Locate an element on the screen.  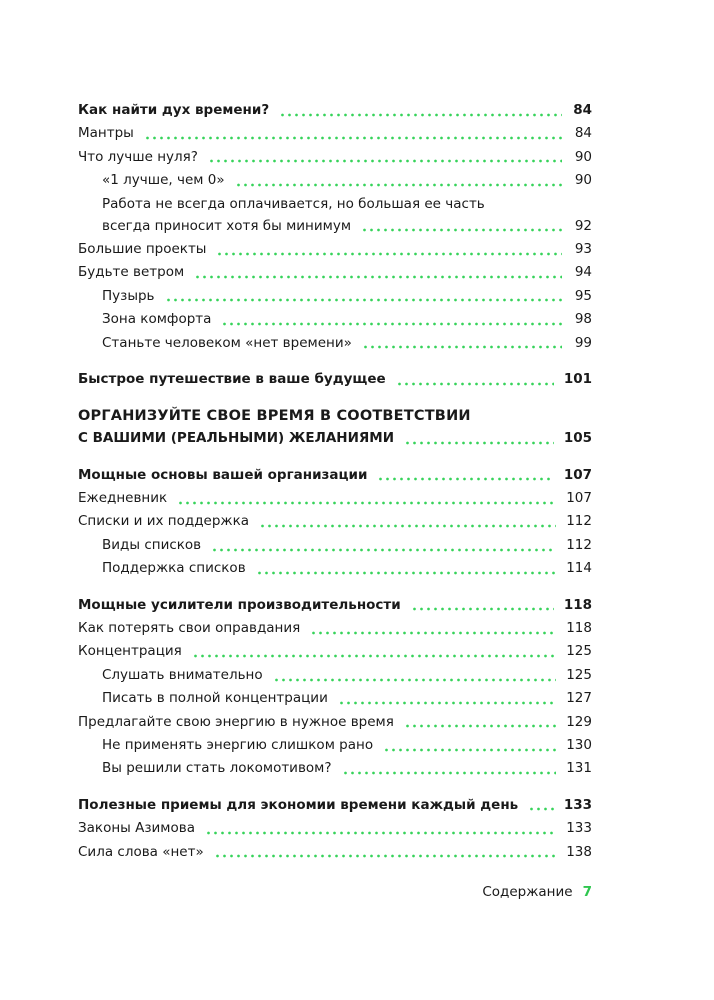
entry-title: Будьте ветром is located at coordinates (131, 272).